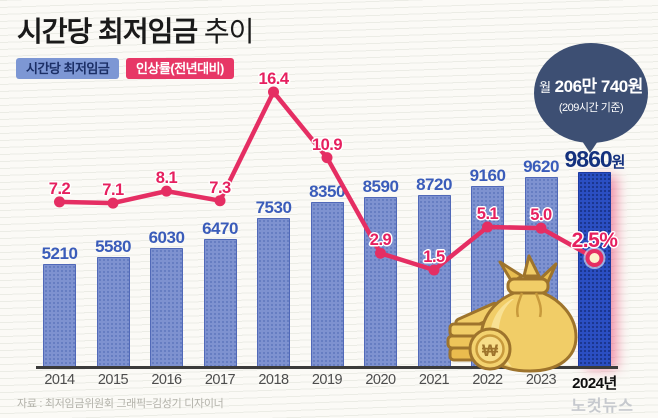 Image resolution: width=658 pixels, height=418 pixels. What do you see at coordinates (594, 241) in the screenshot?
I see `rate-value-2024년: 2.5%` at bounding box center [594, 241].